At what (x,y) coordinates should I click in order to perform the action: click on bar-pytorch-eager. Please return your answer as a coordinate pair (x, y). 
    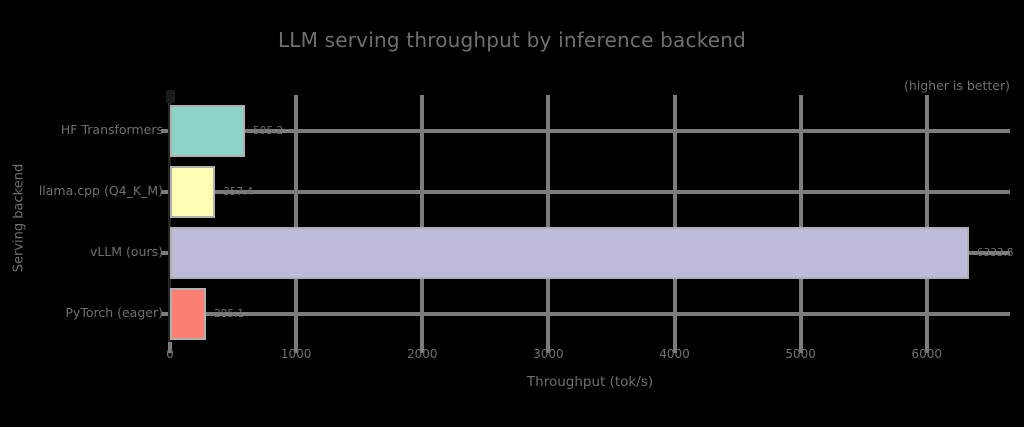
    Looking at the image, I should click on (188, 314).